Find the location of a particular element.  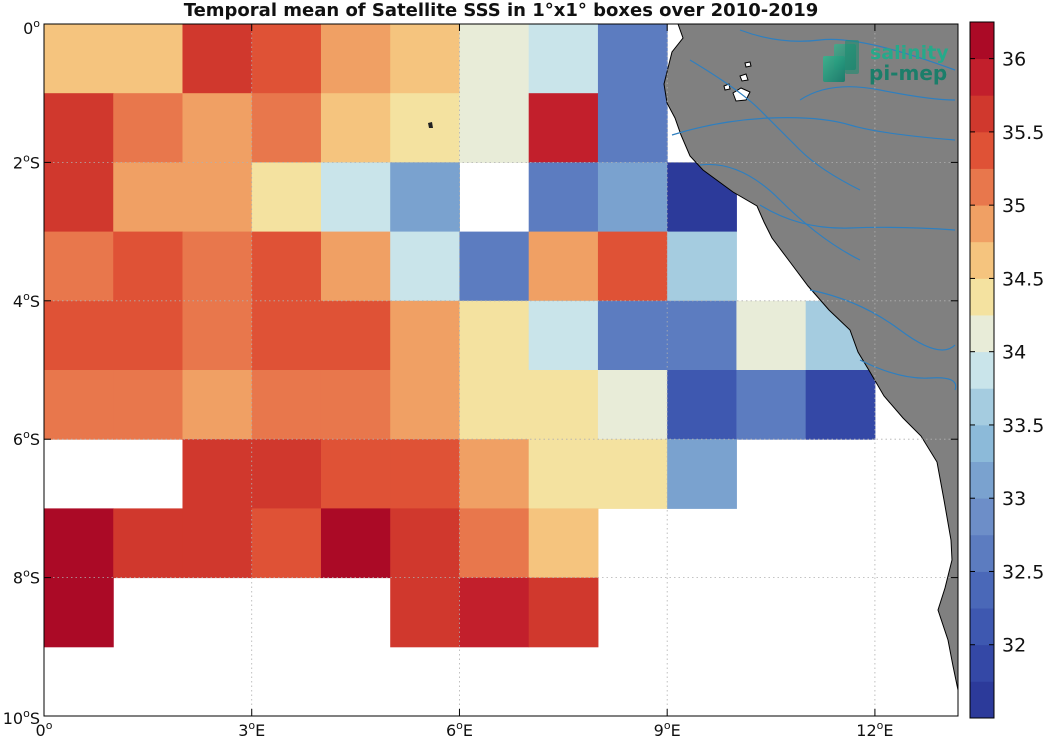

y-tick-label: 6oS is located at coordinates (26, 438).